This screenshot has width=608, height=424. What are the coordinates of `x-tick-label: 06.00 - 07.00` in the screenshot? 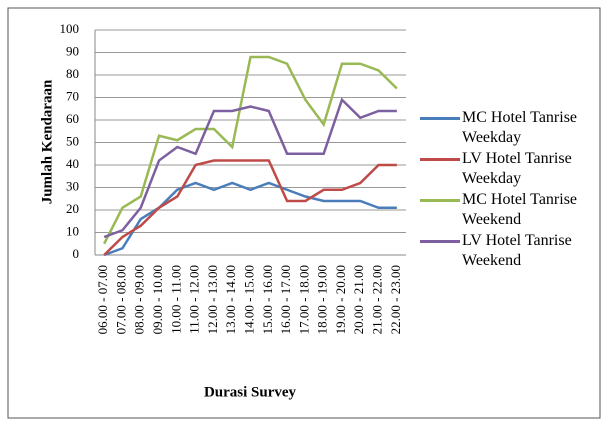 It's located at (102, 299).